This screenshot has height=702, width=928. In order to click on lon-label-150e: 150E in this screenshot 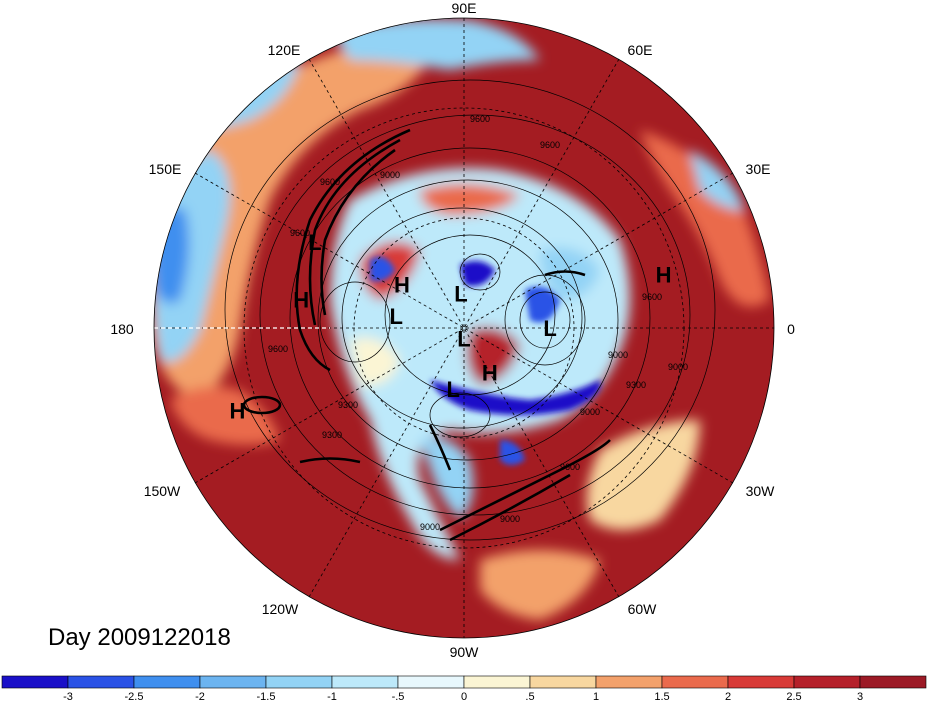, I will do `click(165, 169)`.